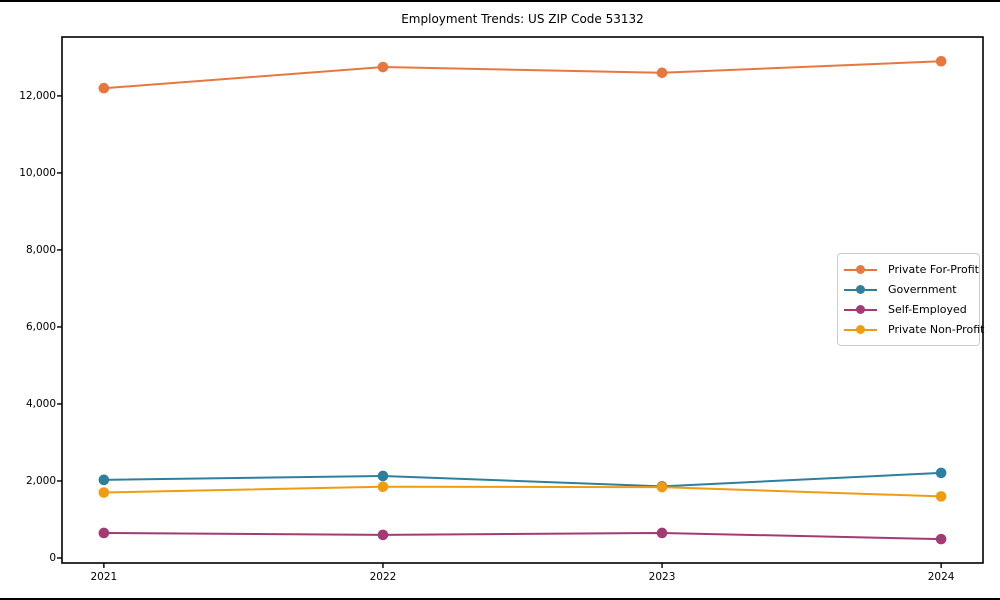 This screenshot has height=600, width=1000. Describe the element at coordinates (522, 491) in the screenshot. I see `series-line-private-non-profit` at that location.